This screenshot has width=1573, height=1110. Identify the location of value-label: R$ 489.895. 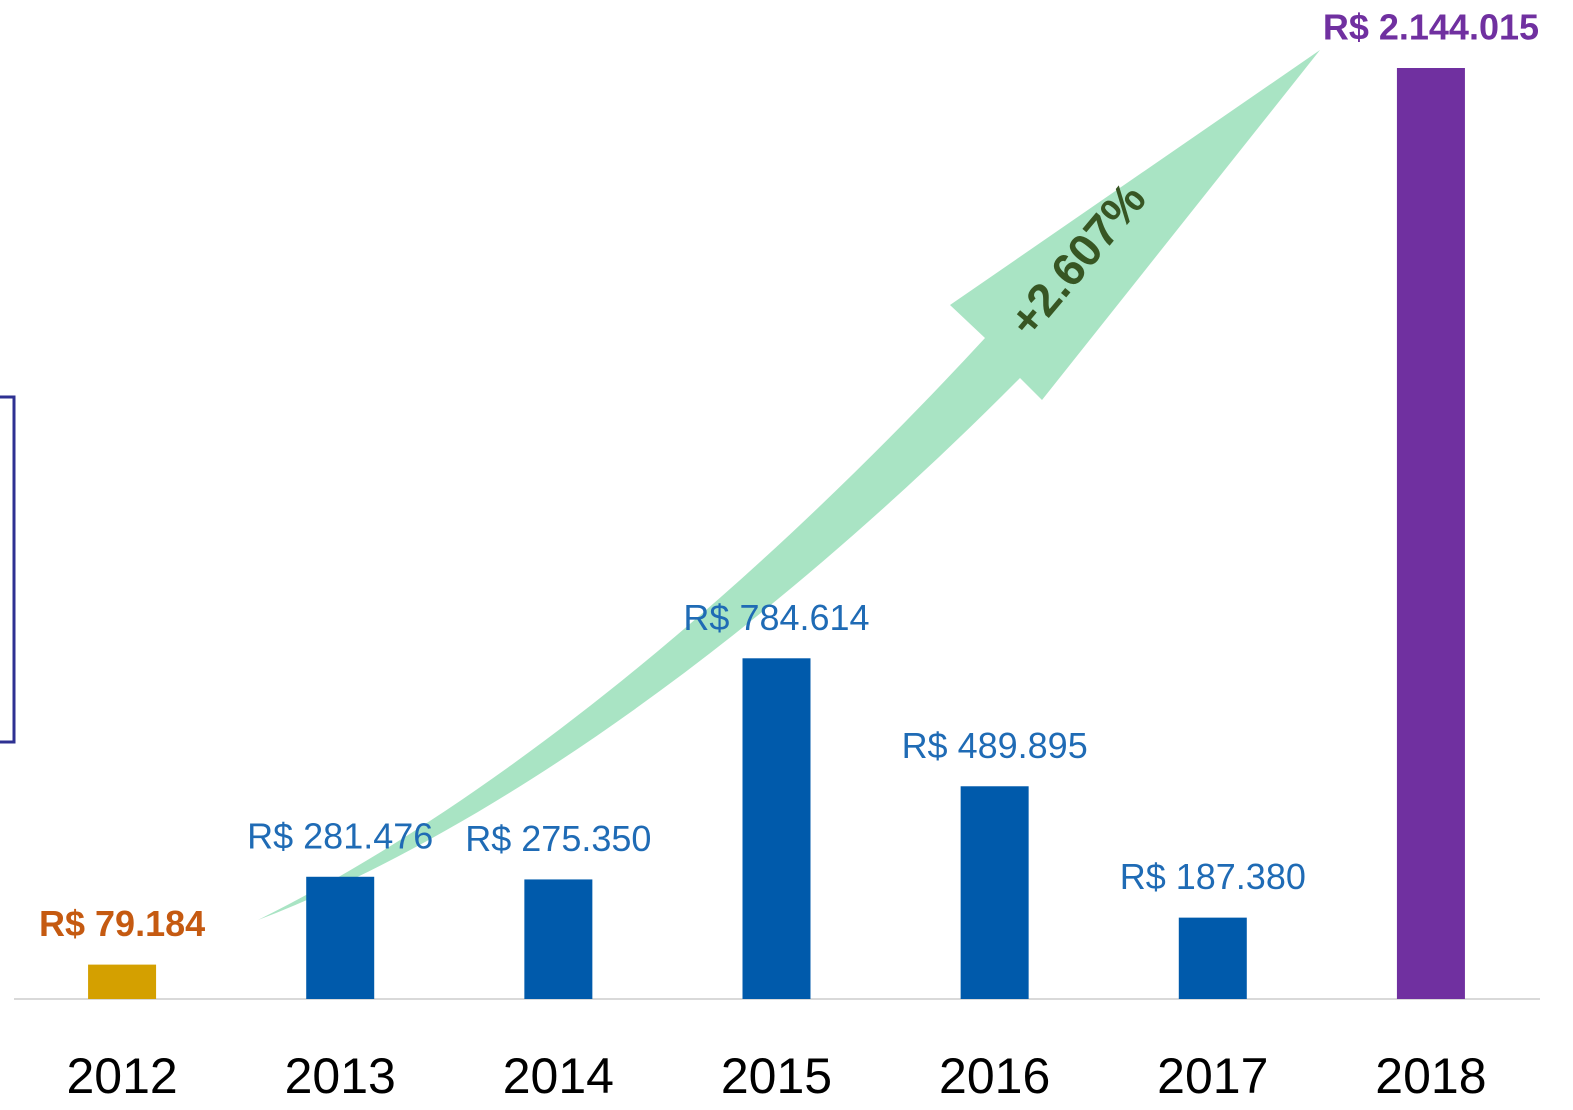
(995, 745).